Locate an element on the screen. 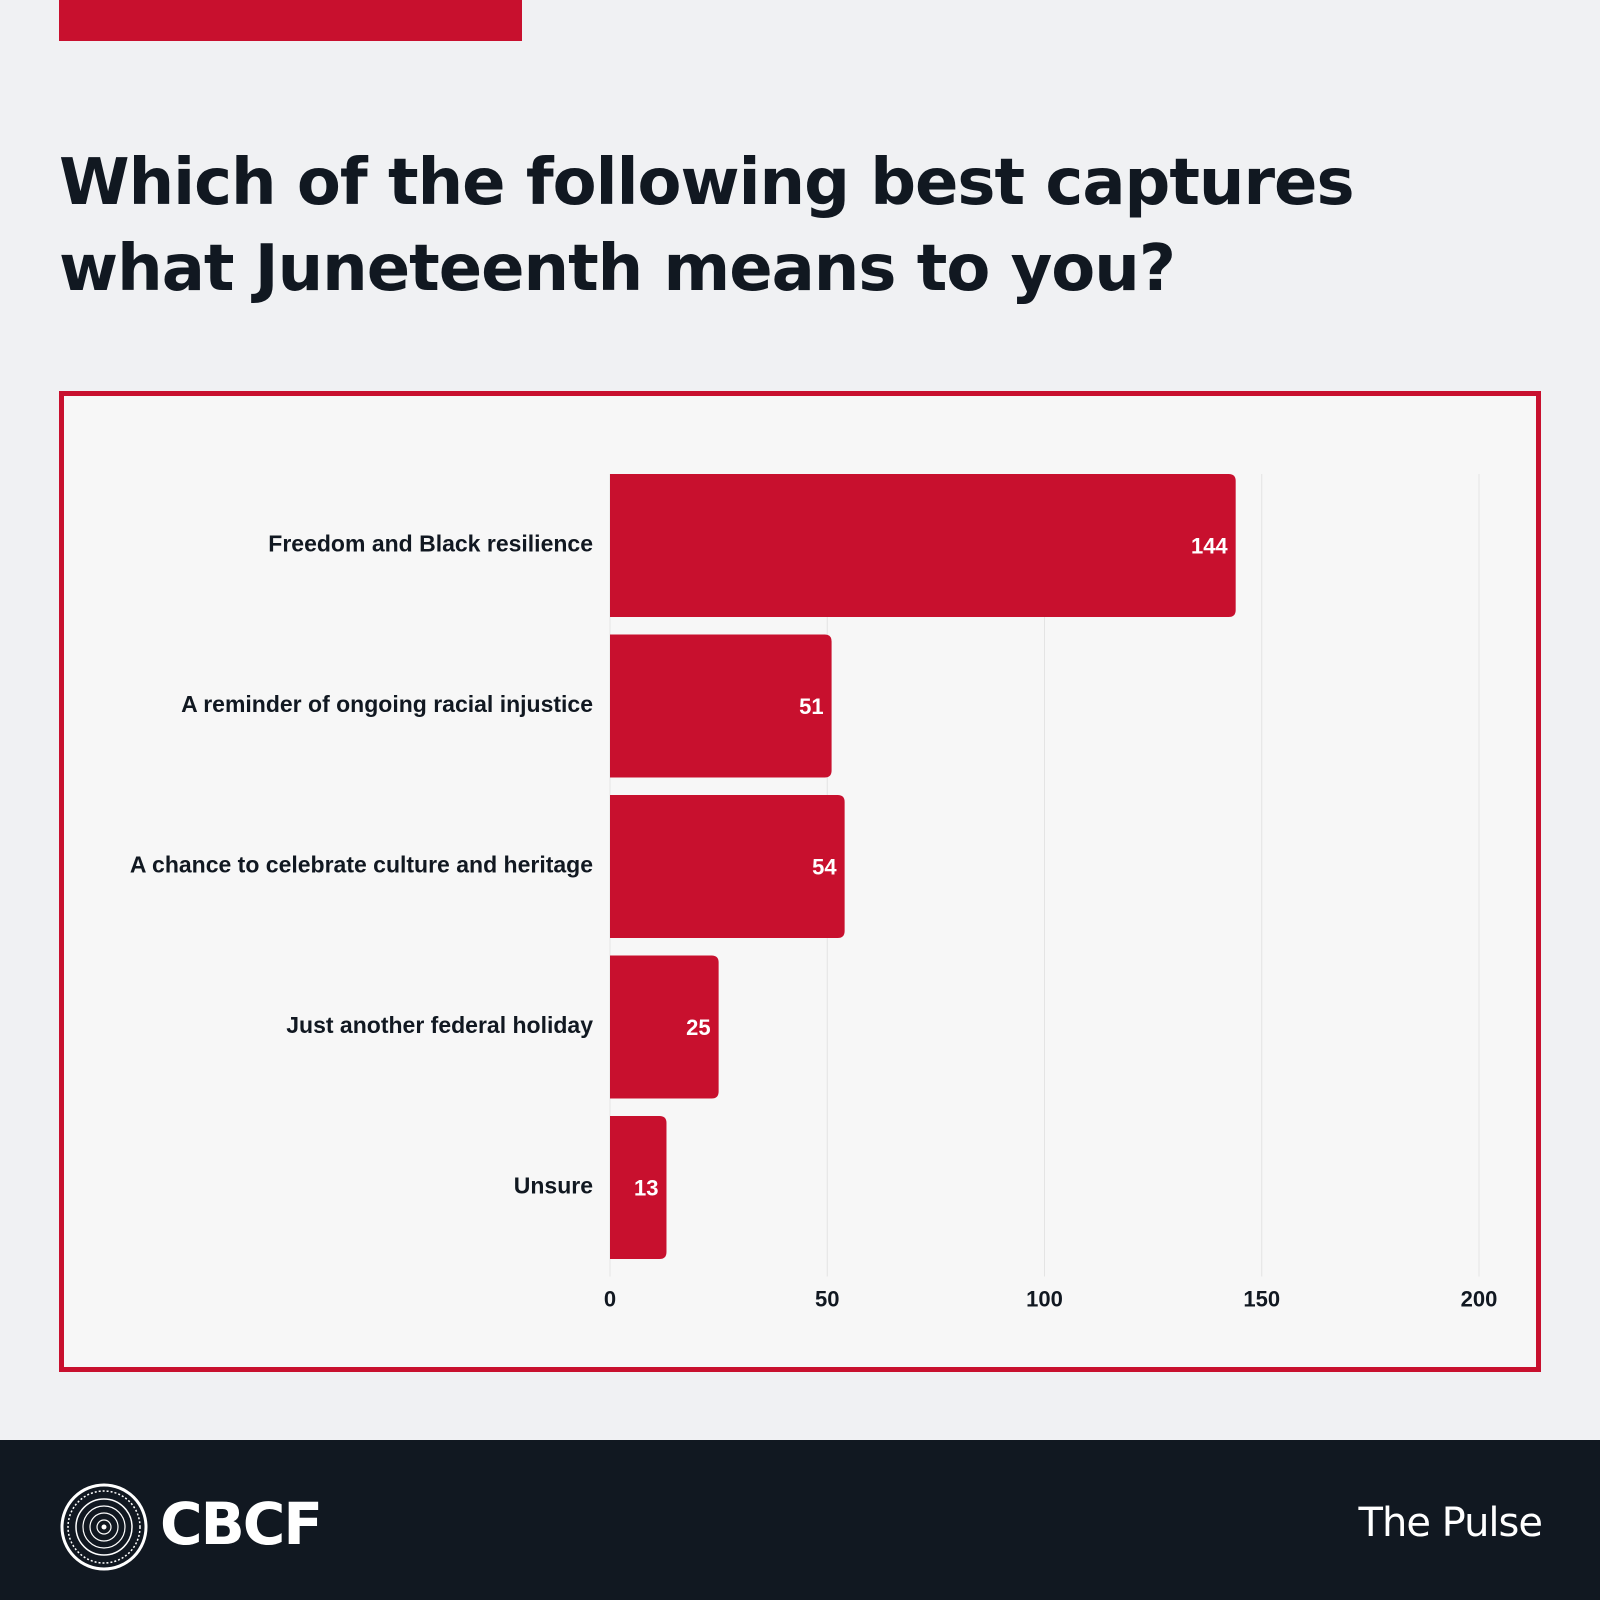  top-accent-bar is located at coordinates (290, 20).